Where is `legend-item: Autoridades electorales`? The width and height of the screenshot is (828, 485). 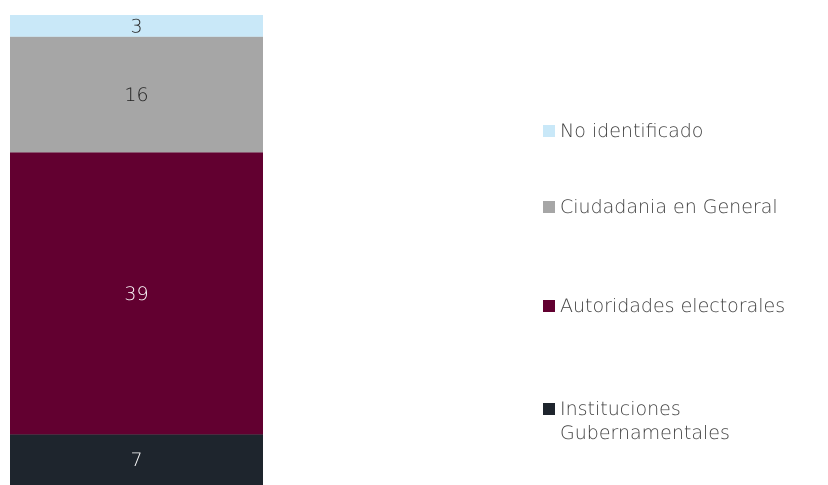 legend-item: Autoridades electorales is located at coordinates (685, 306).